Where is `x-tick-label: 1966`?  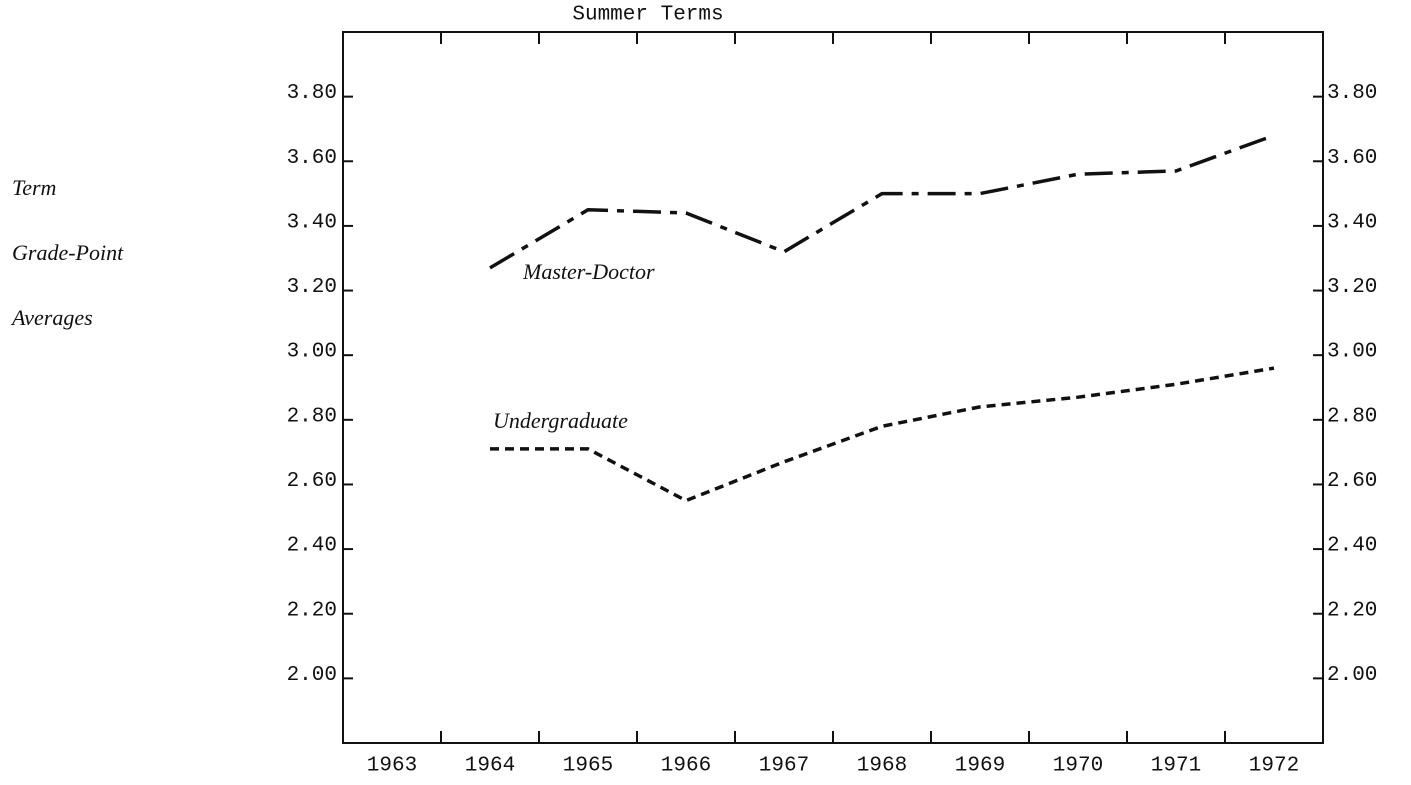 x-tick-label: 1966 is located at coordinates (686, 766).